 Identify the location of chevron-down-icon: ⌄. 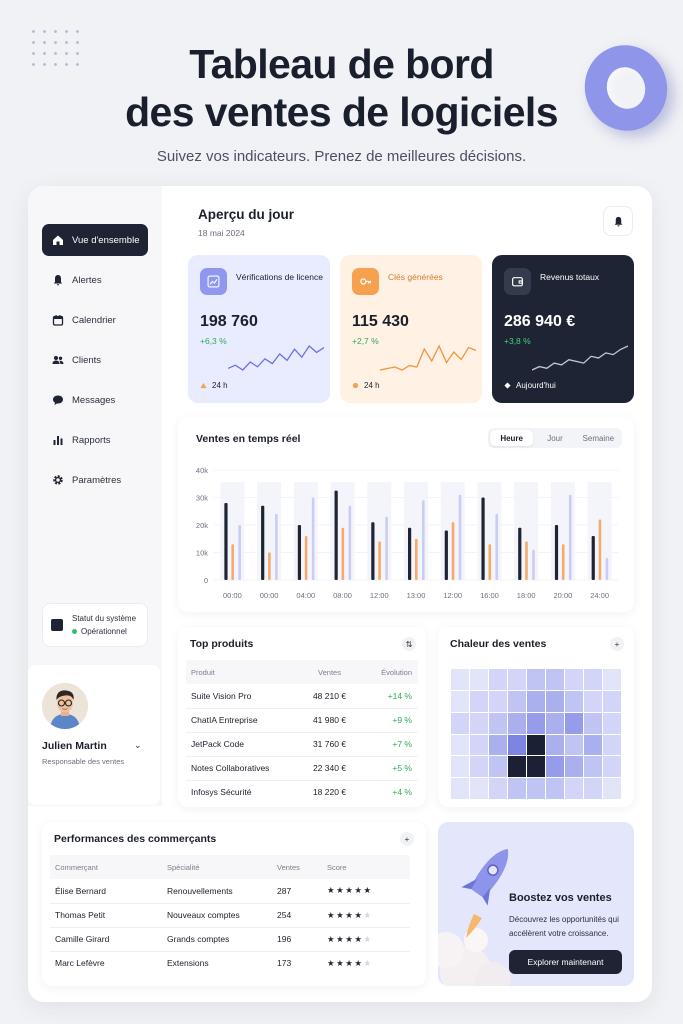
(138, 745).